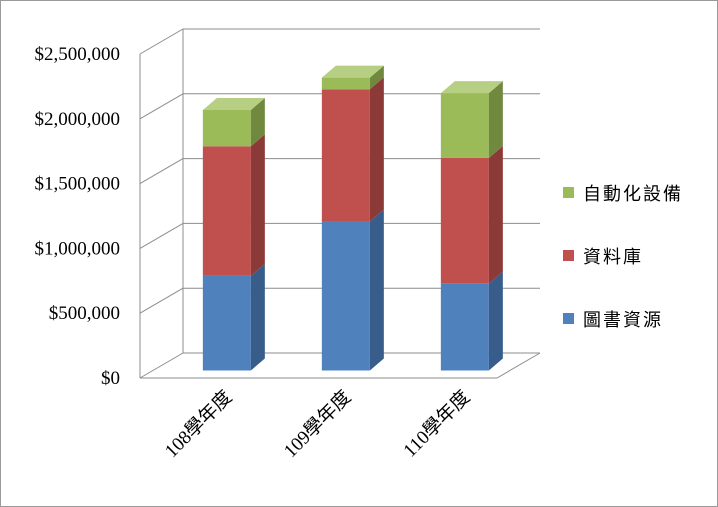 This screenshot has height=507, width=718. I want to click on floor-edge, so click(340, 365).